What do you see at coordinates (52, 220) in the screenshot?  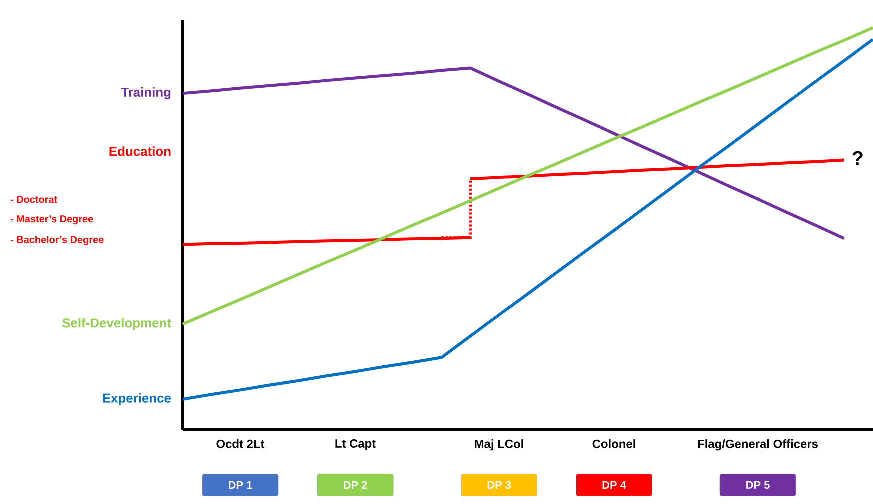 I see `text: - Master’s Degree` at bounding box center [52, 220].